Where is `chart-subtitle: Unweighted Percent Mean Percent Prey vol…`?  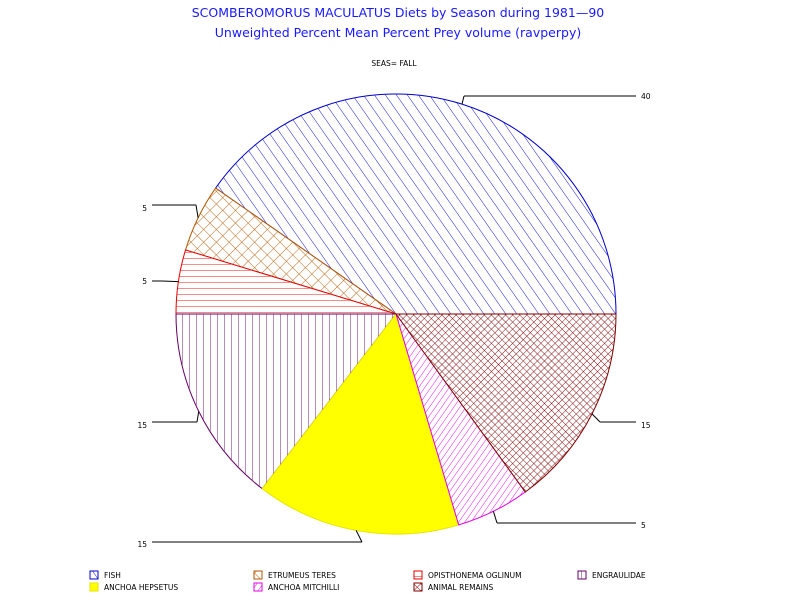
chart-subtitle: Unweighted Percent Mean Percent Prey vol… is located at coordinates (398, 32).